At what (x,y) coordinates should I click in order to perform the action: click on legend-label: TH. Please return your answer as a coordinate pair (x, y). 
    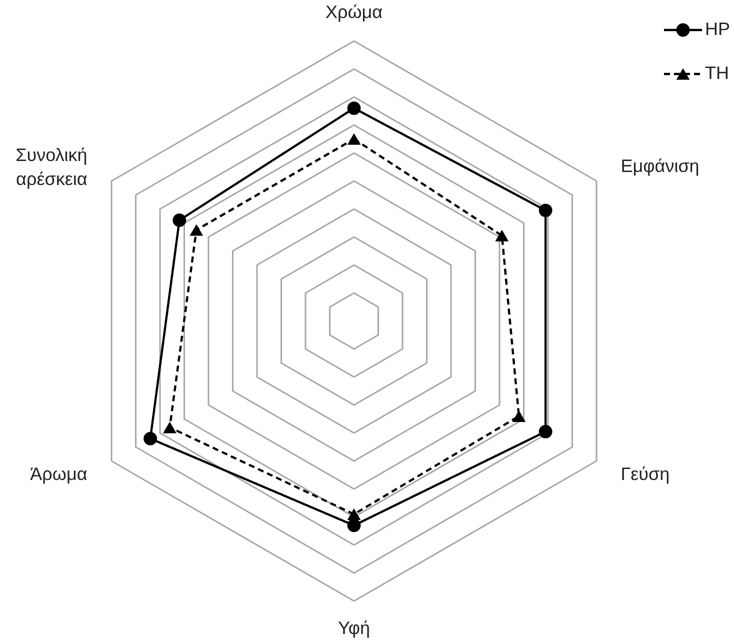
    Looking at the image, I should click on (717, 73).